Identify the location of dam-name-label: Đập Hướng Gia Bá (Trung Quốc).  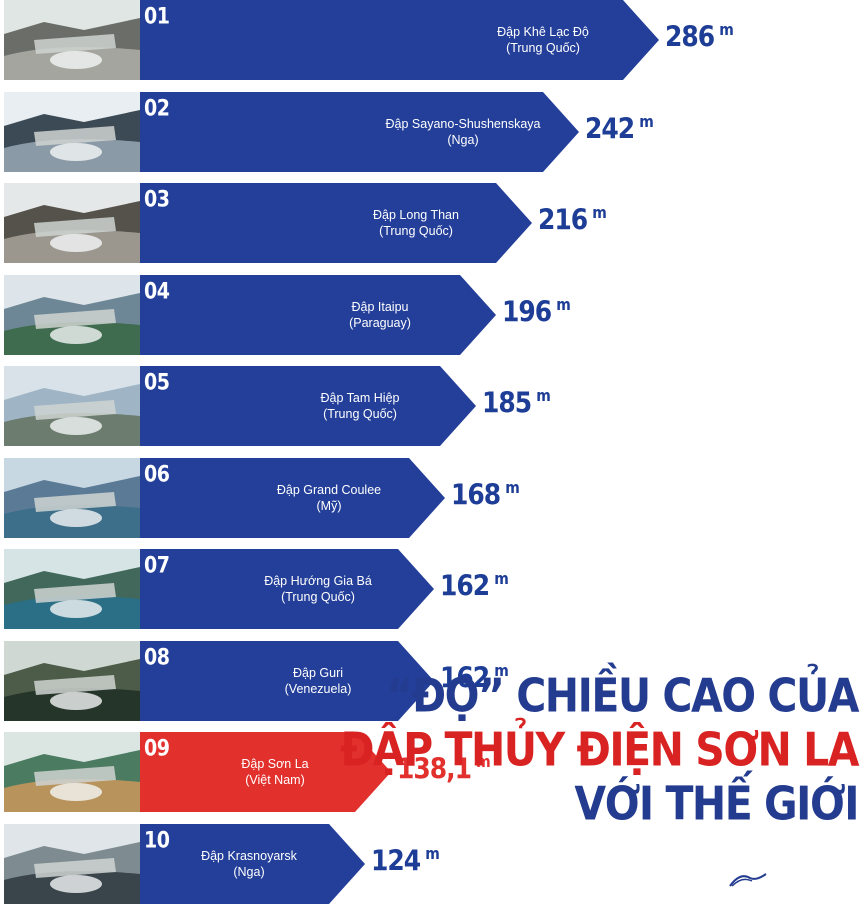
(318, 589).